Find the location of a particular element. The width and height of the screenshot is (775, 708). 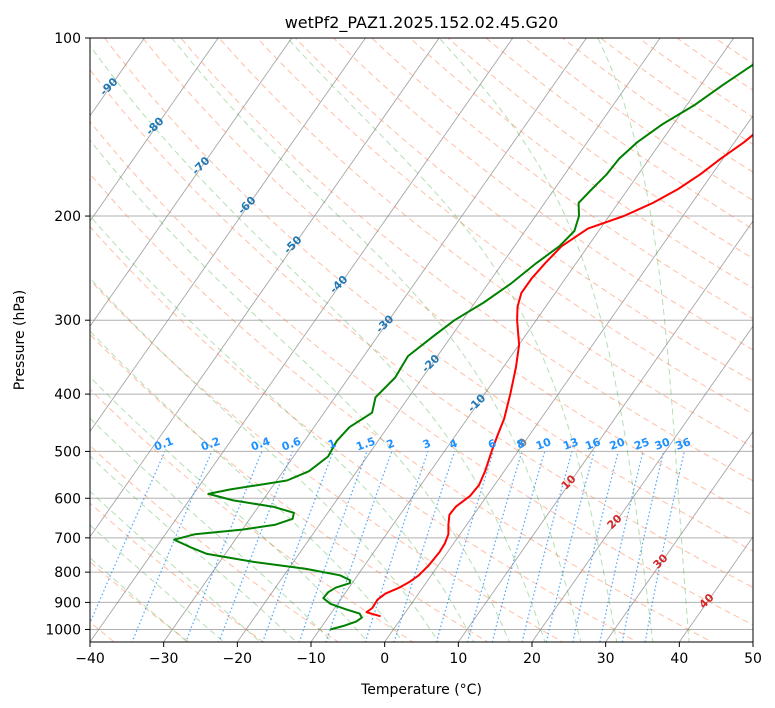

mixing-ratio-label: 3 is located at coordinates (427, 444).